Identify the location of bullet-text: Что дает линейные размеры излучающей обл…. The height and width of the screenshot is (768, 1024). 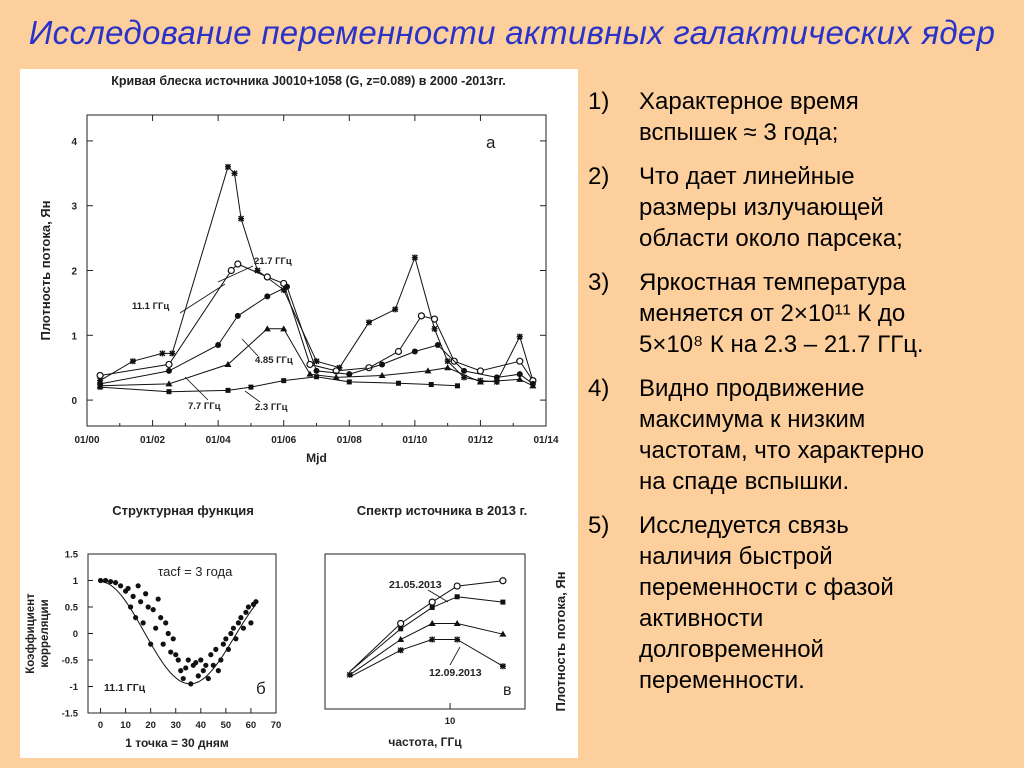
(771, 207).